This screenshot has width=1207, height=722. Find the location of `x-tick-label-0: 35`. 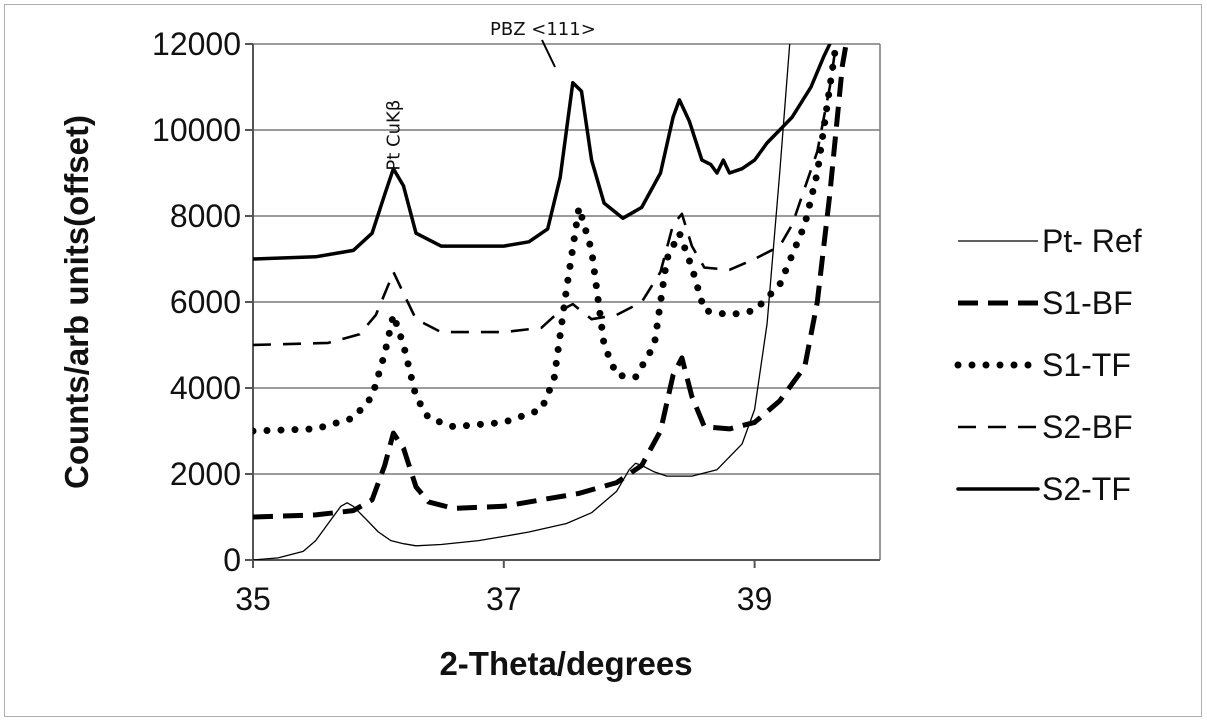

x-tick-label-0: 35 is located at coordinates (253, 599).